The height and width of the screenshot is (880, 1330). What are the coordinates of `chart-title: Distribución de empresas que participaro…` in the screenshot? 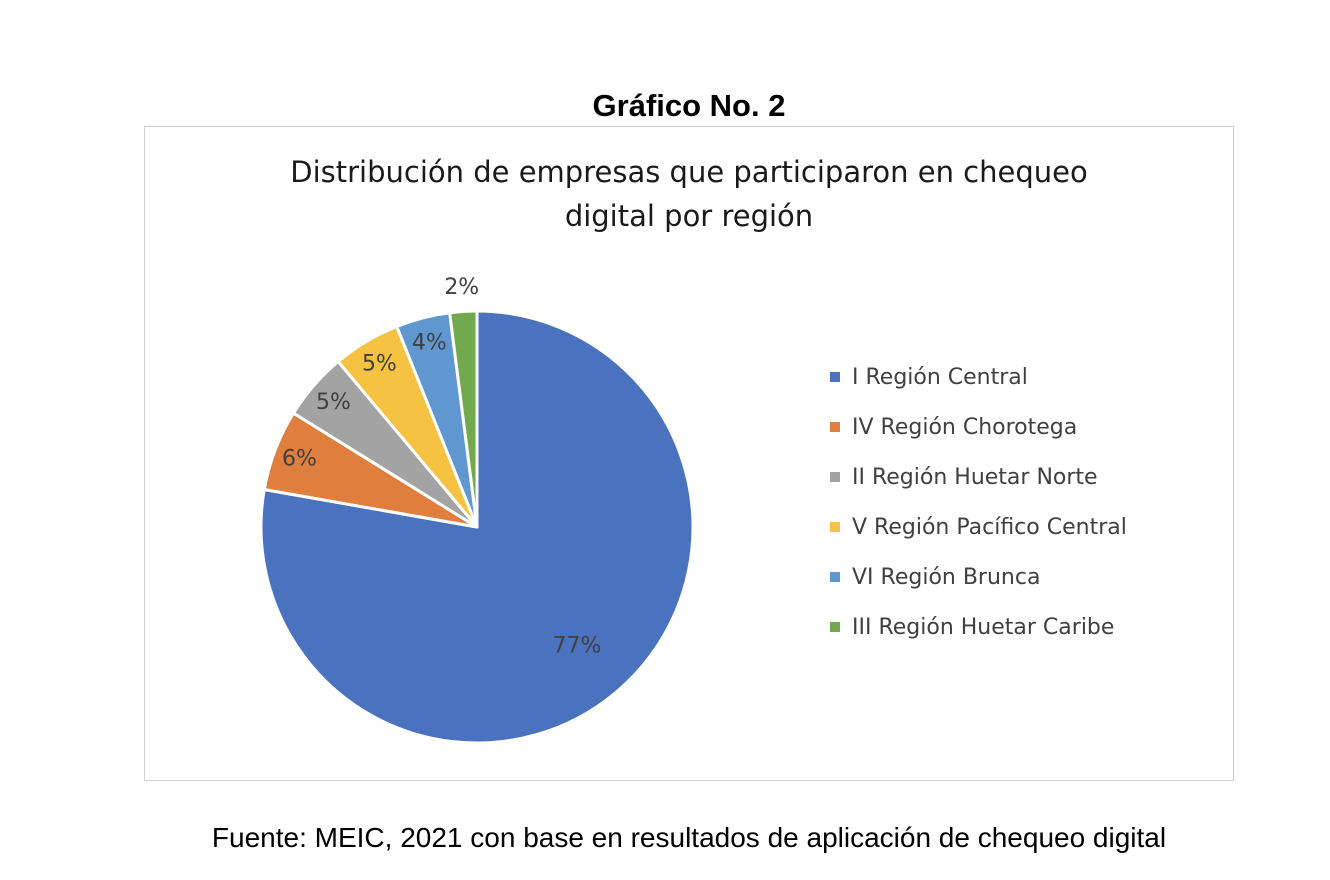 It's located at (665, 194).